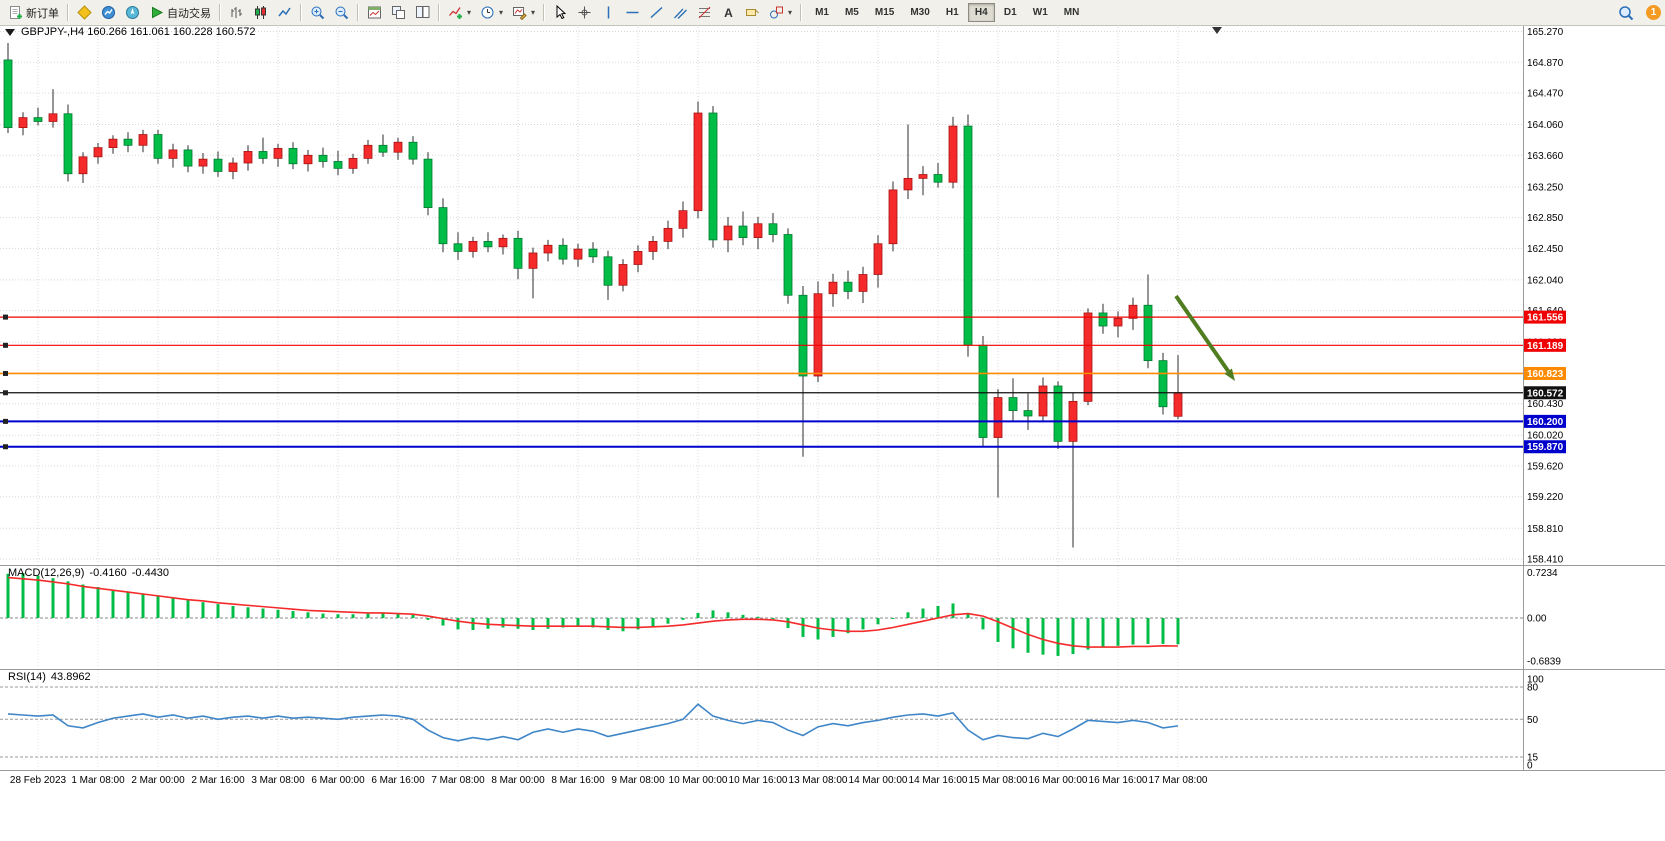 The height and width of the screenshot is (841, 1665). I want to click on time-axis-label: 17 Mar 08:00, so click(1178, 780).